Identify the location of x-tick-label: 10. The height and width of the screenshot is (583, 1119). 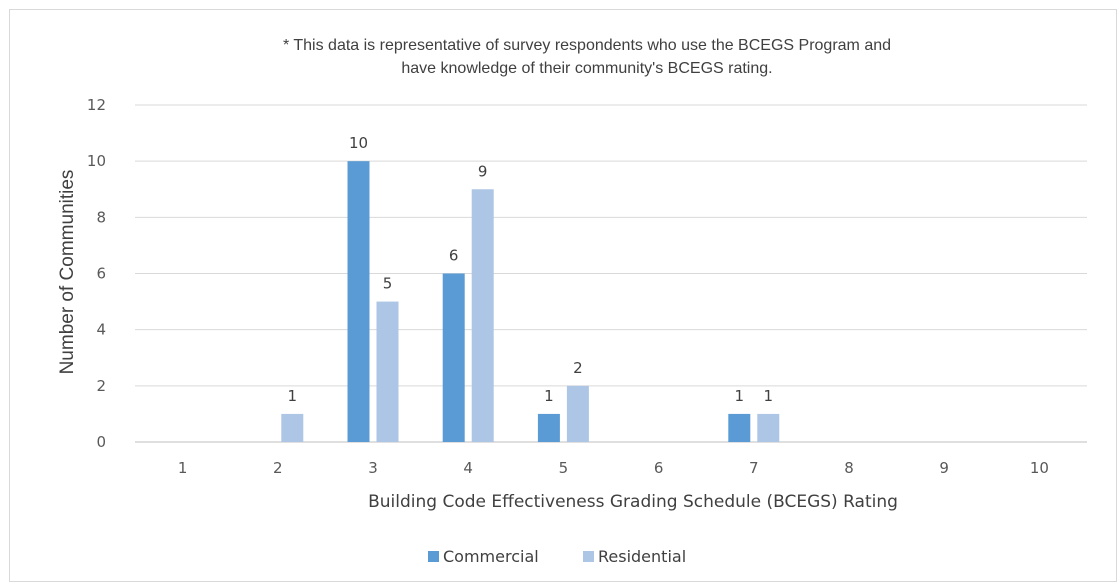
(1039, 468).